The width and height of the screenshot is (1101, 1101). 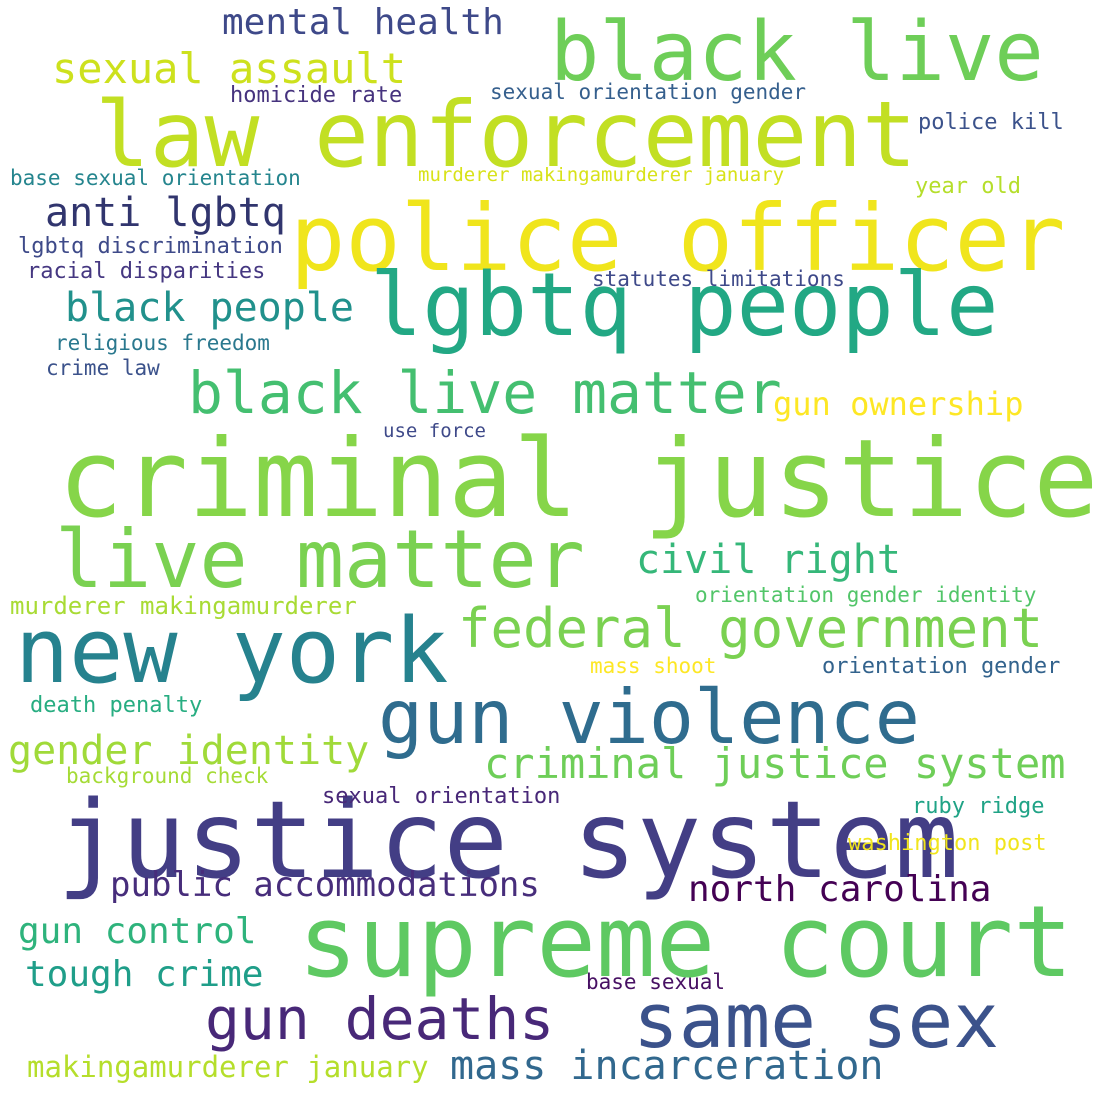 I want to click on word-black-people: black people, so click(x=209, y=308).